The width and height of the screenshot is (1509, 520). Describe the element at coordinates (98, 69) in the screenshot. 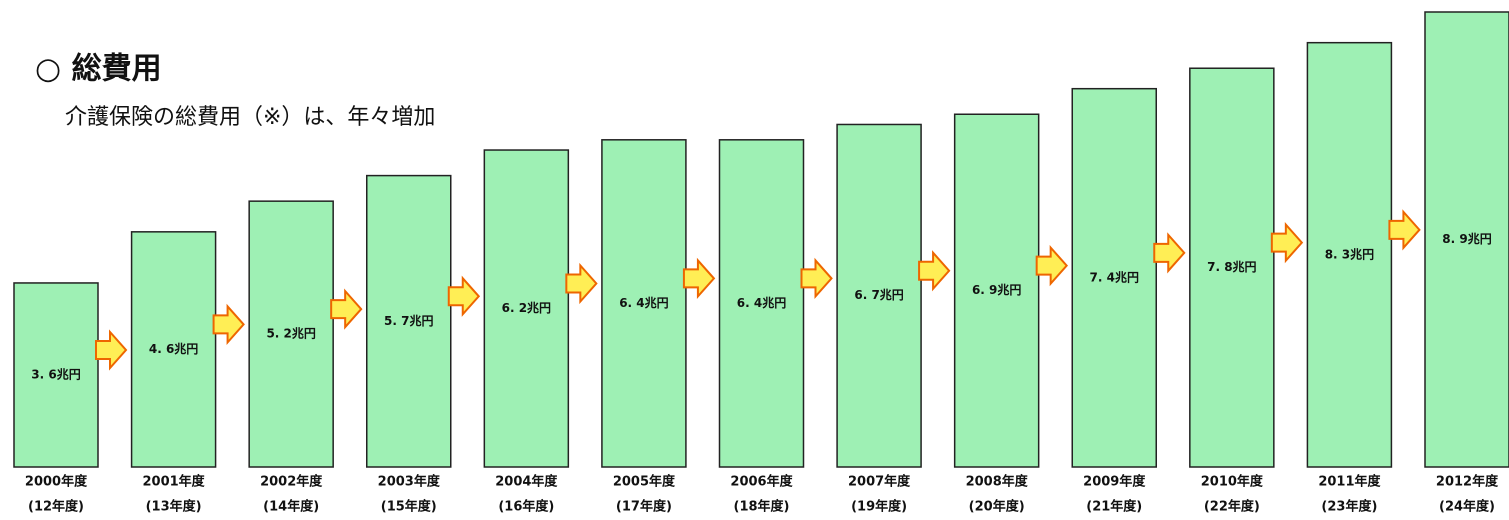

I see `chart-title: ○ 総費用` at that location.